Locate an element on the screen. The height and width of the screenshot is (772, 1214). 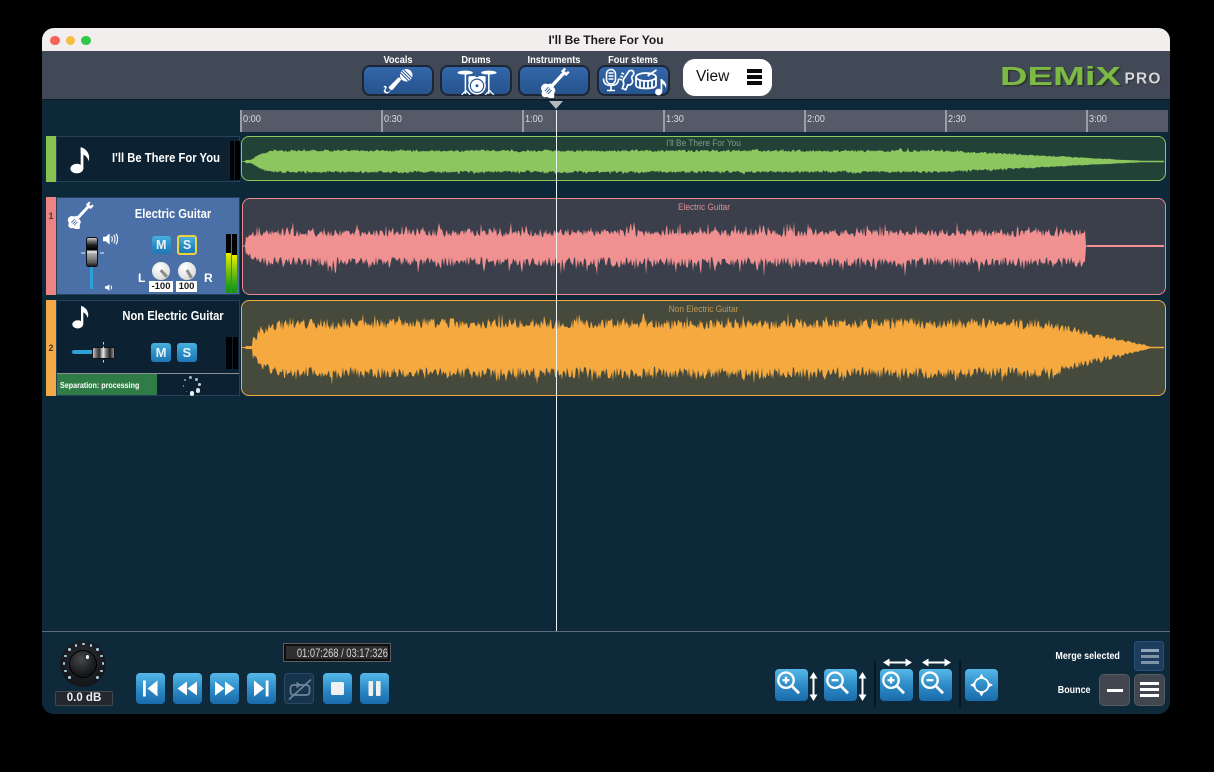
svg-text: PRO is located at coordinates (1144, 80).